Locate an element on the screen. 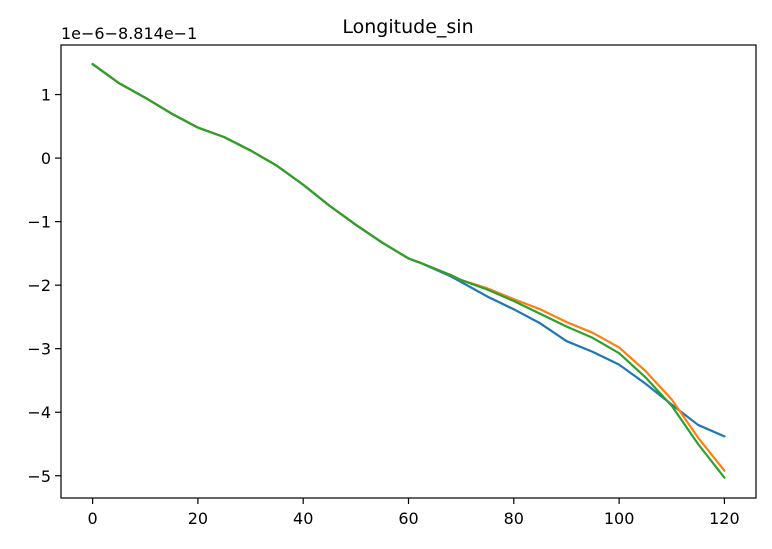 The image size is (772, 549). x-tick-label: 80 is located at coordinates (514, 518).